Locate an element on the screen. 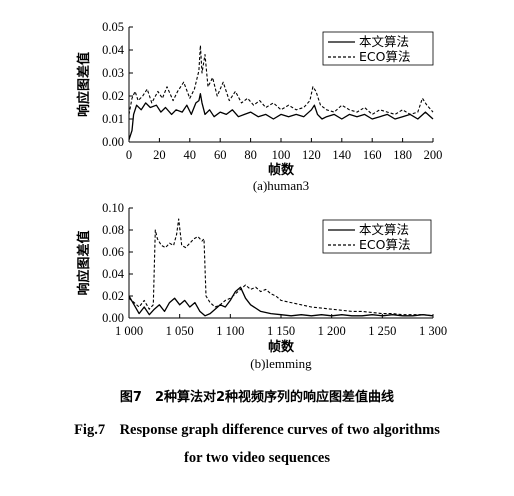 The image size is (514, 496). y-tick-label: 0.01 is located at coordinates (113, 119).